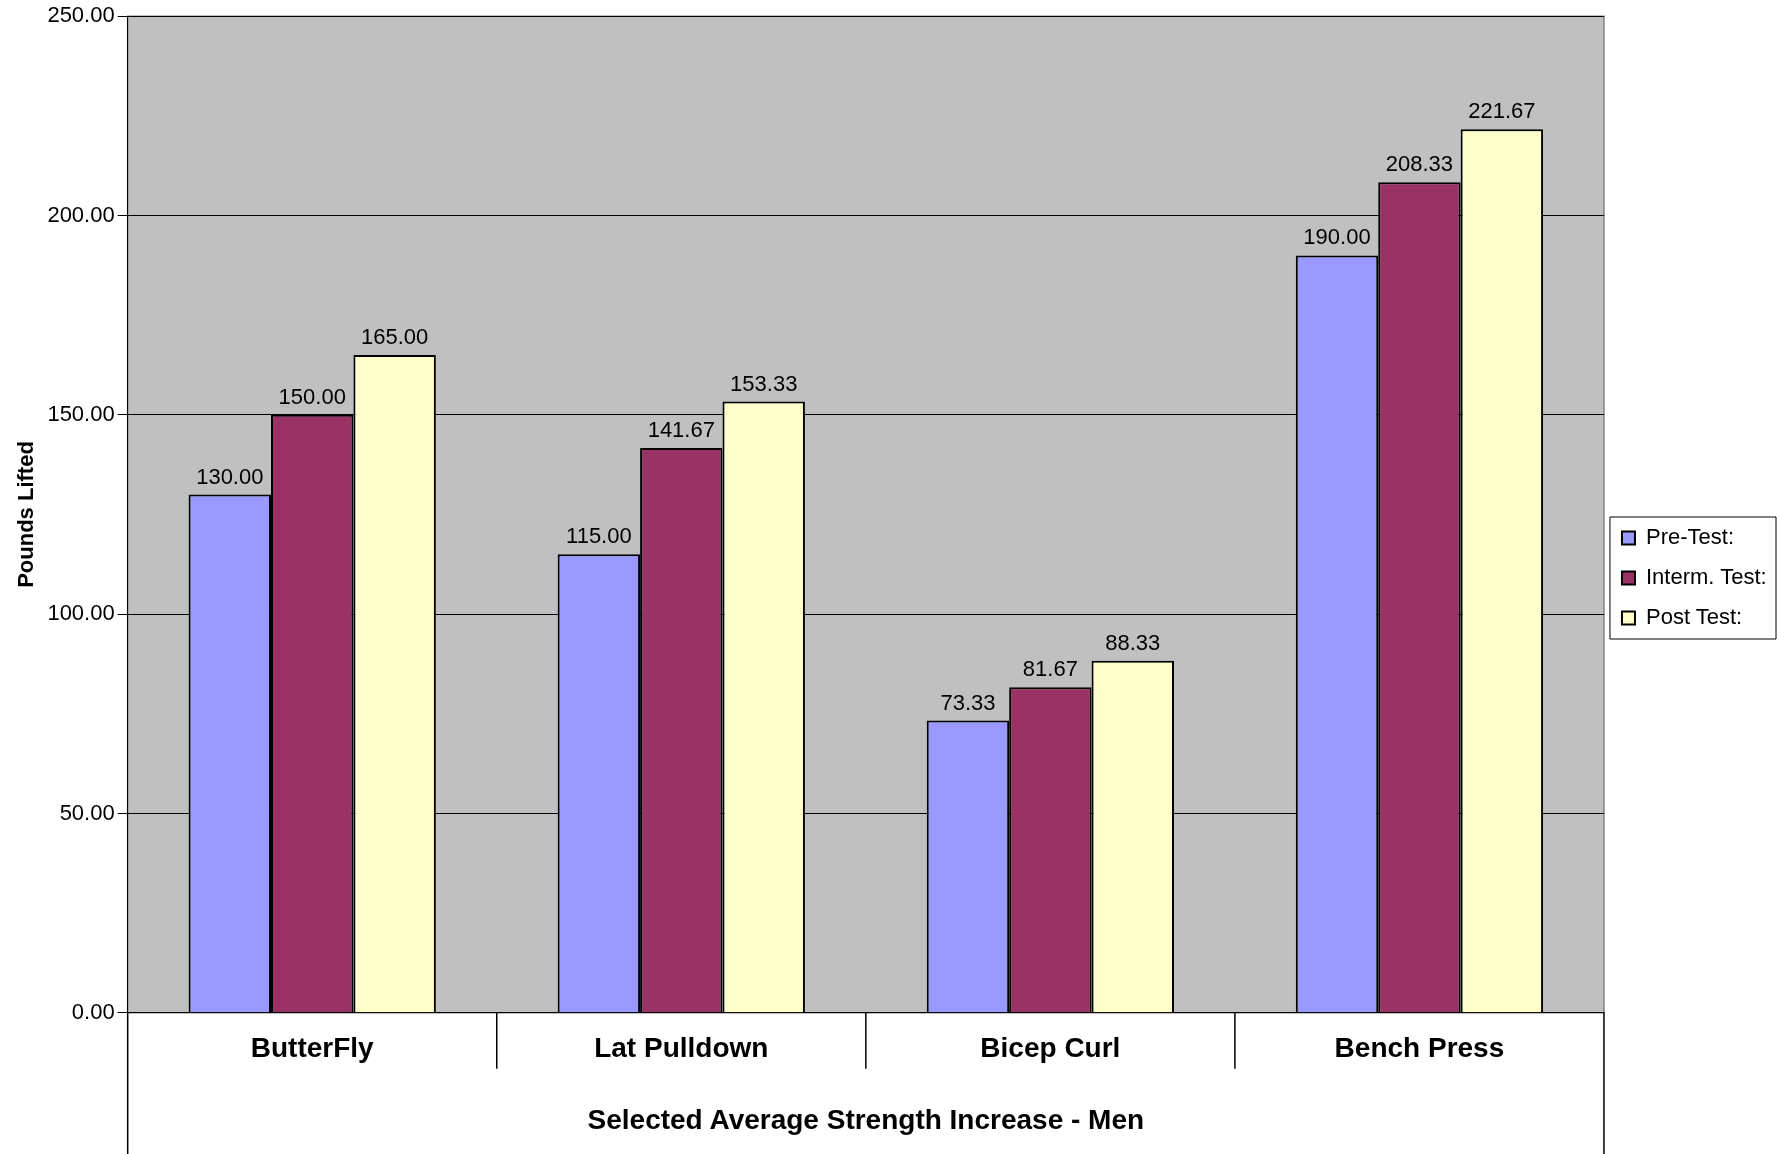 The image size is (1777, 1154). I want to click on data-label: 165.00, so click(395, 337).